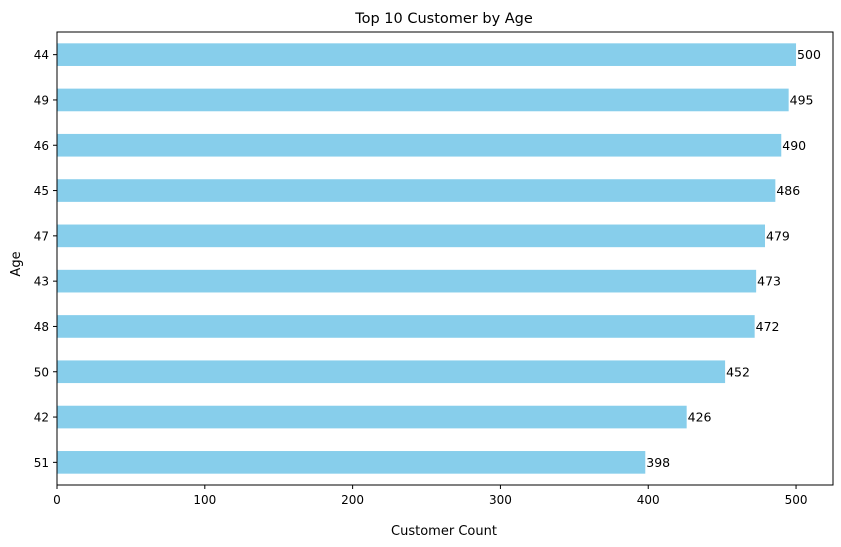  I want to click on y-tick-label: 44, so click(41, 55).